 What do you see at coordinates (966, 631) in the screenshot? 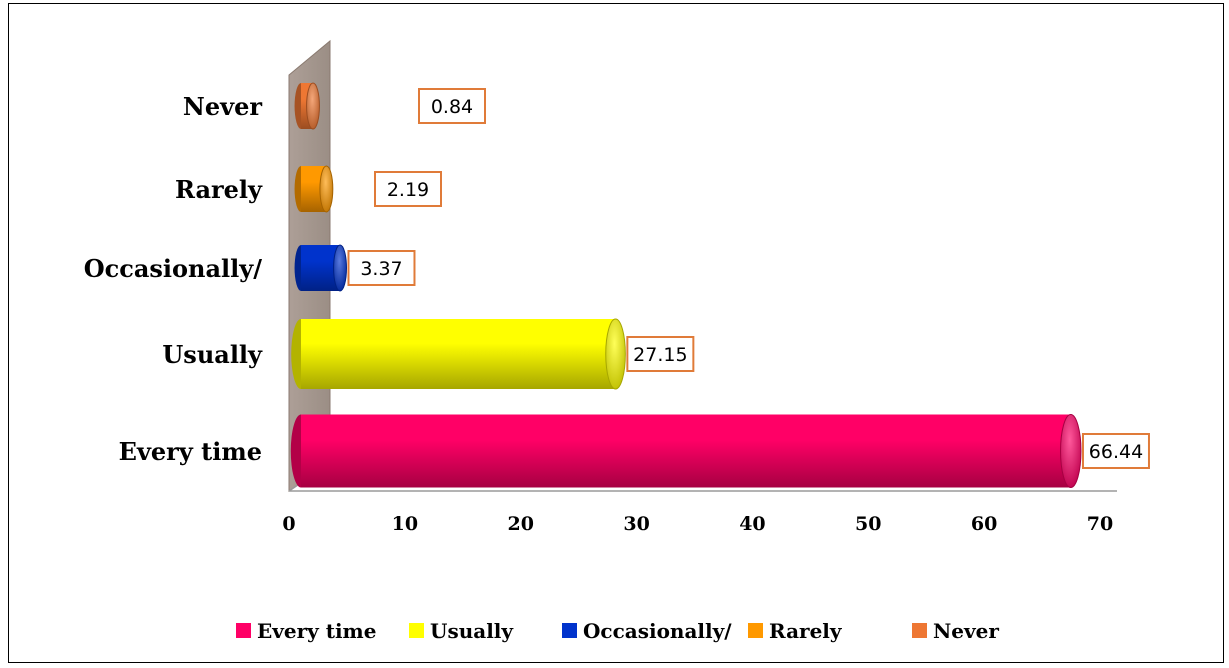
I see `svg-text: Never` at bounding box center [966, 631].